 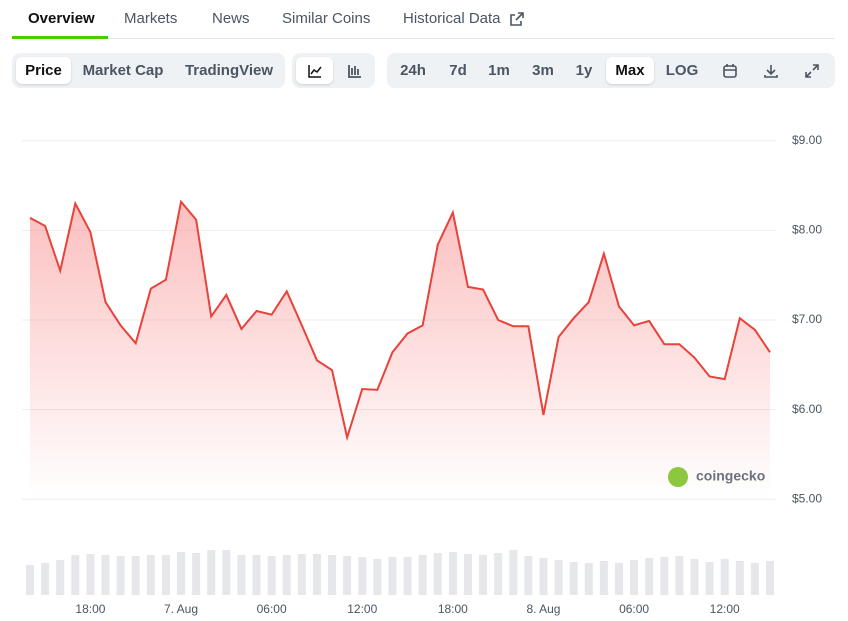 What do you see at coordinates (151, 18) in the screenshot?
I see `tab: Markets` at bounding box center [151, 18].